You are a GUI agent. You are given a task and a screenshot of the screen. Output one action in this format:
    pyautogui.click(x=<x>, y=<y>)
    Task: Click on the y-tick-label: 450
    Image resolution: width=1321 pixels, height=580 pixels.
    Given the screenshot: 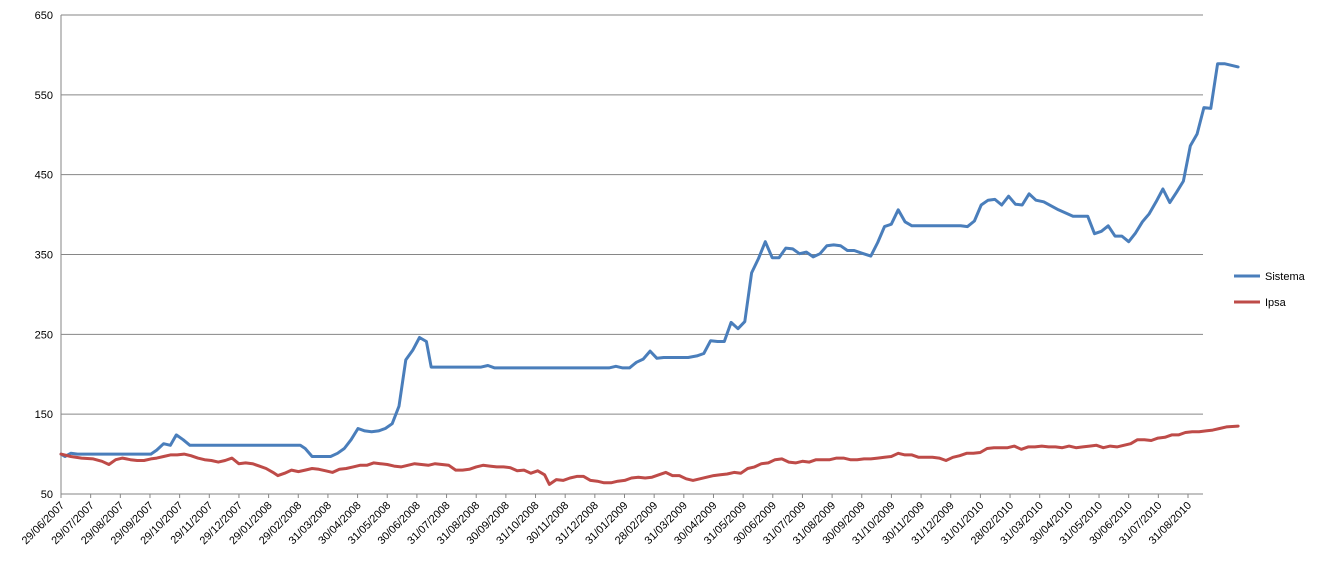 What is the action you would take?
    pyautogui.click(x=44, y=176)
    